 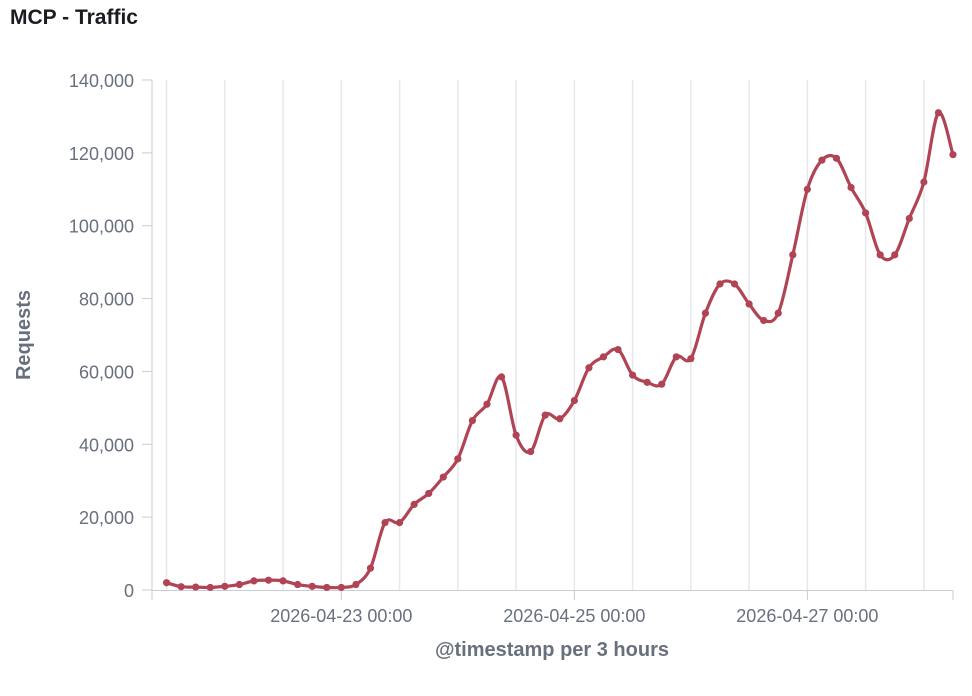 What do you see at coordinates (106, 445) in the screenshot?
I see `y-tick-label: 40,000` at bounding box center [106, 445].